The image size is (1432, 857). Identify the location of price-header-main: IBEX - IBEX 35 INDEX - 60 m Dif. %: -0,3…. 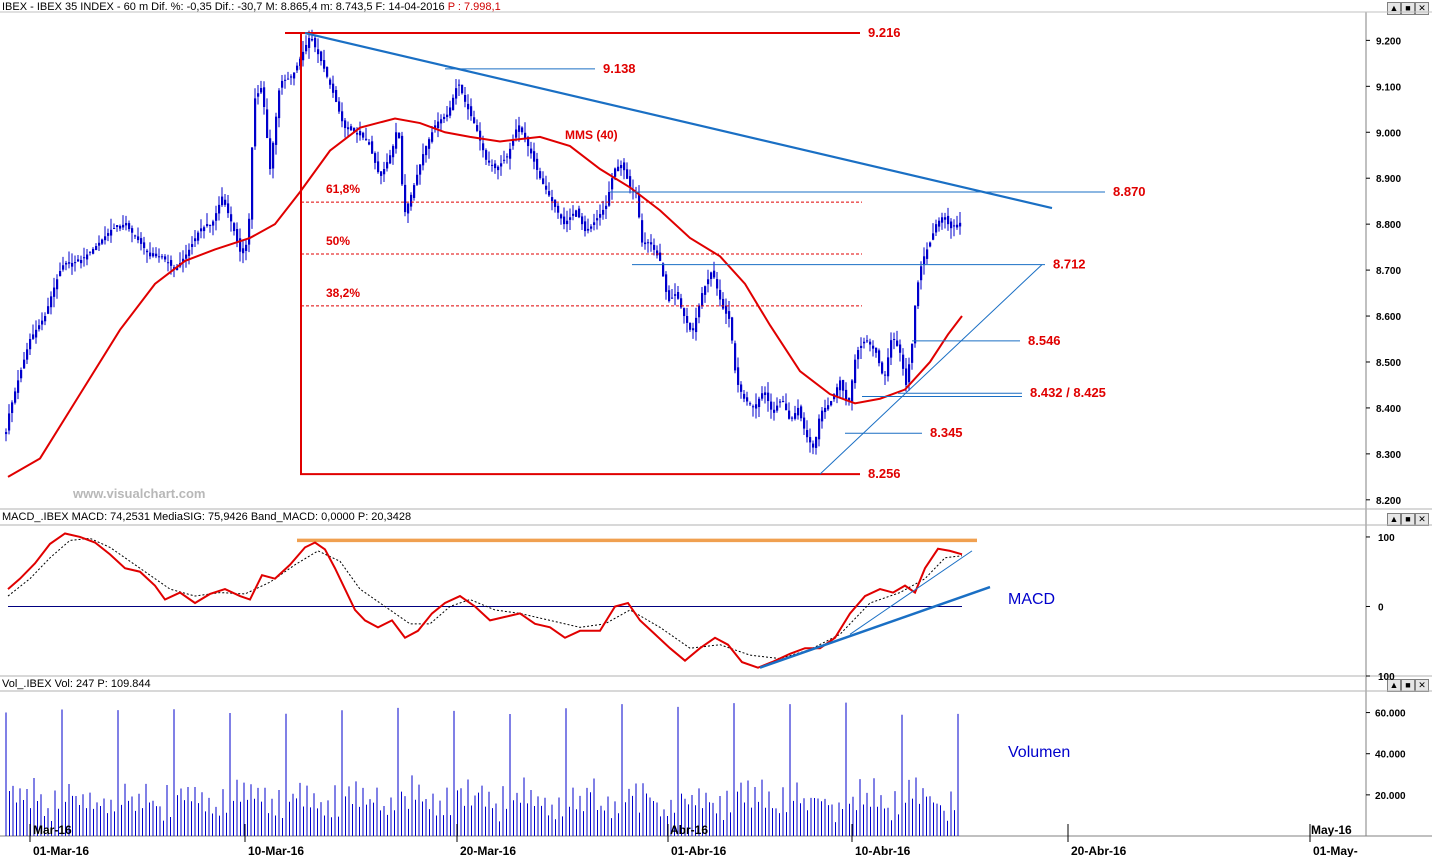
(225, 7).